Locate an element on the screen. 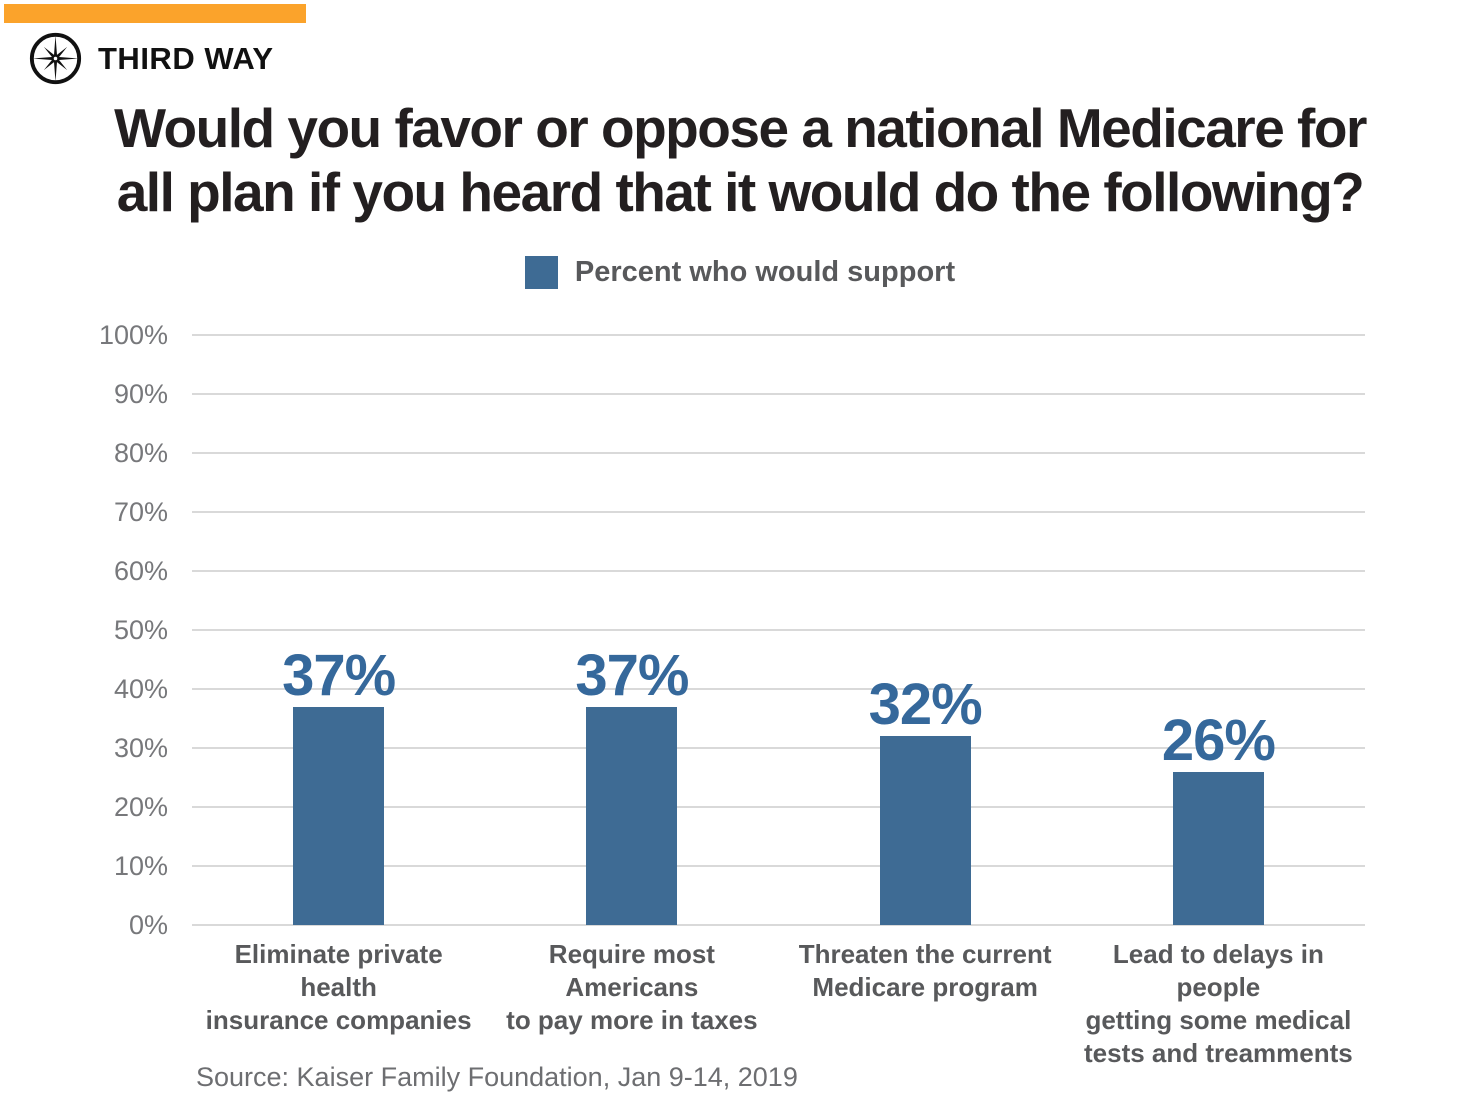 This screenshot has height=1120, width=1480. brand-name: THIRD WAY is located at coordinates (186, 58).